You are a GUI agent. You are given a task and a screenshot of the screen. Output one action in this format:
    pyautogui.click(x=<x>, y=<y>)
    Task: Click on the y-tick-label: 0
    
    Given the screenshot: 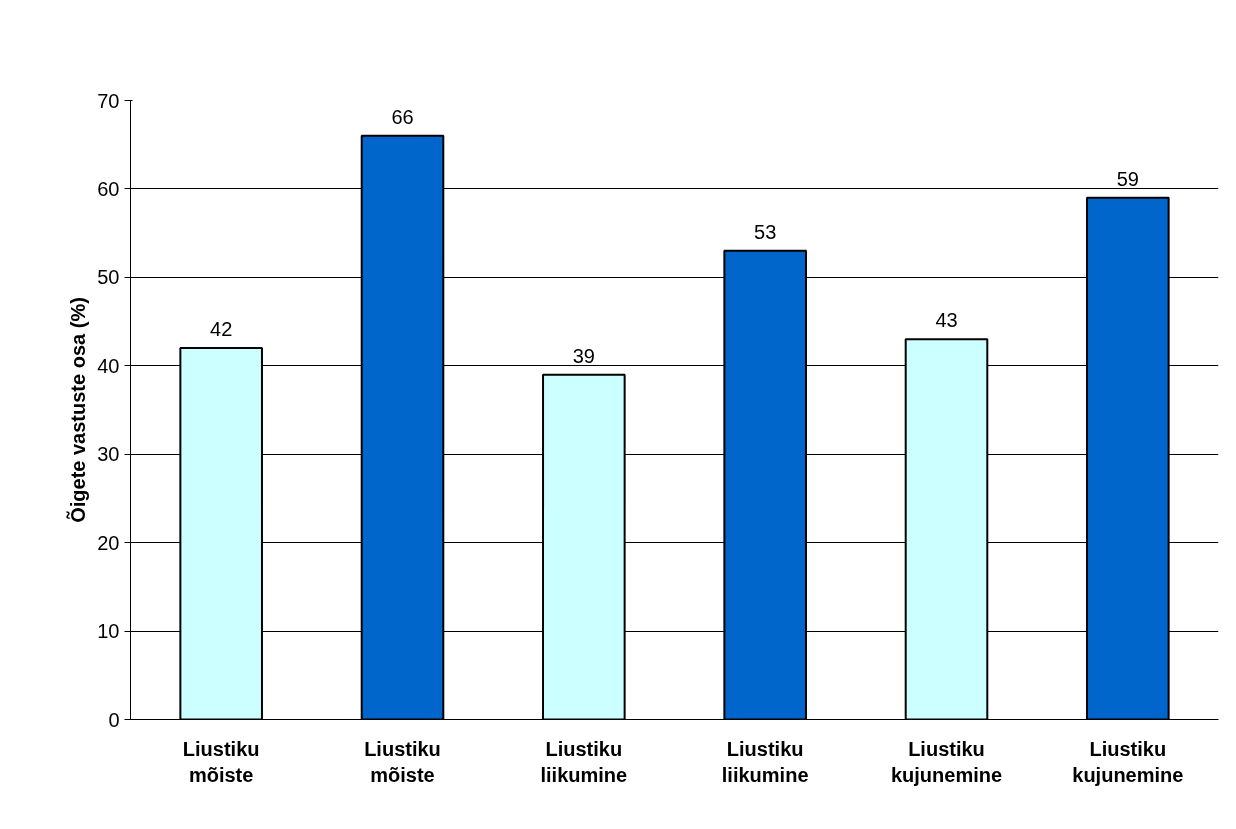 What is the action you would take?
    pyautogui.click(x=114, y=719)
    